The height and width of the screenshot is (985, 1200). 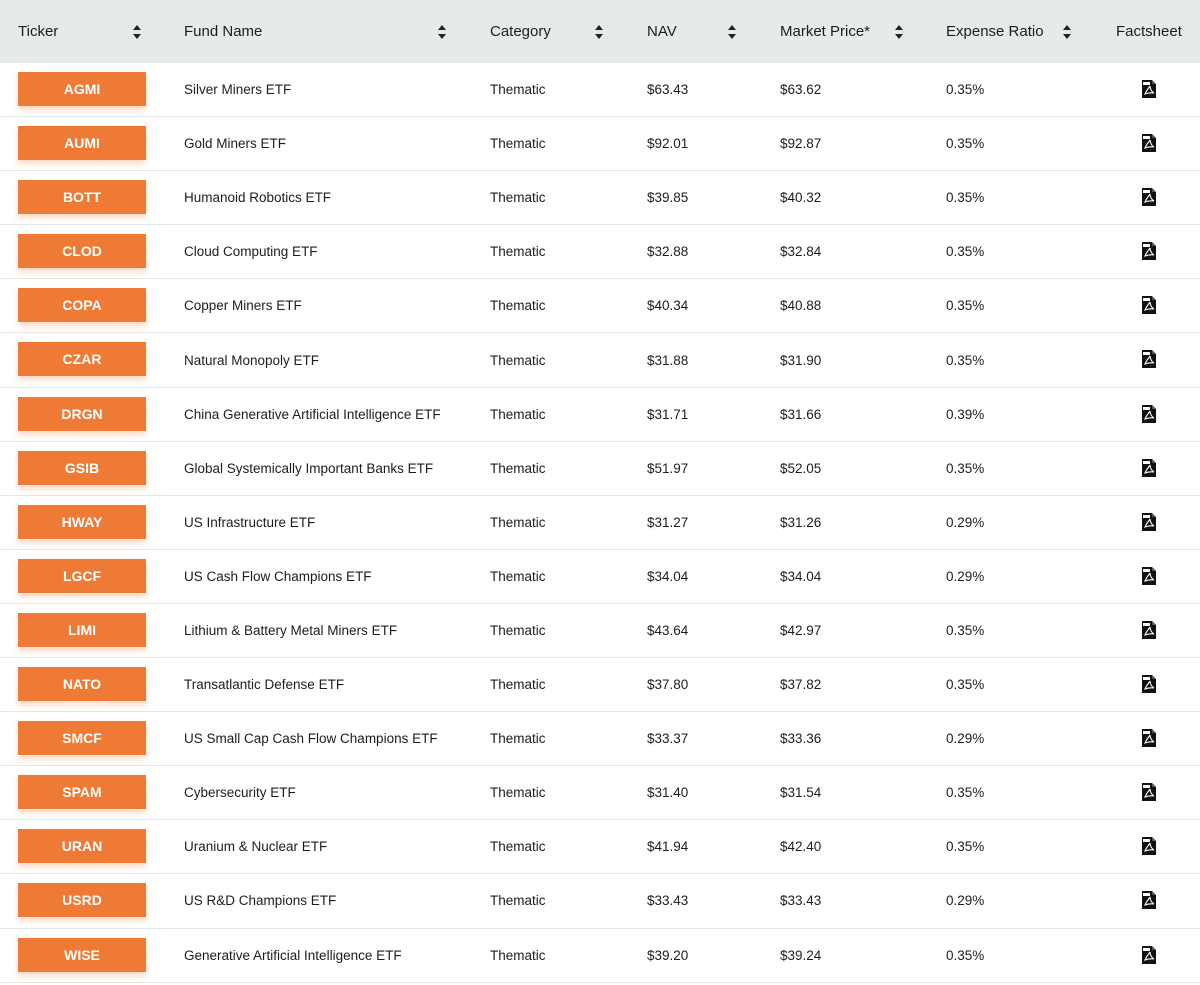 I want to click on market-price-cell: $92.87, so click(x=801, y=144).